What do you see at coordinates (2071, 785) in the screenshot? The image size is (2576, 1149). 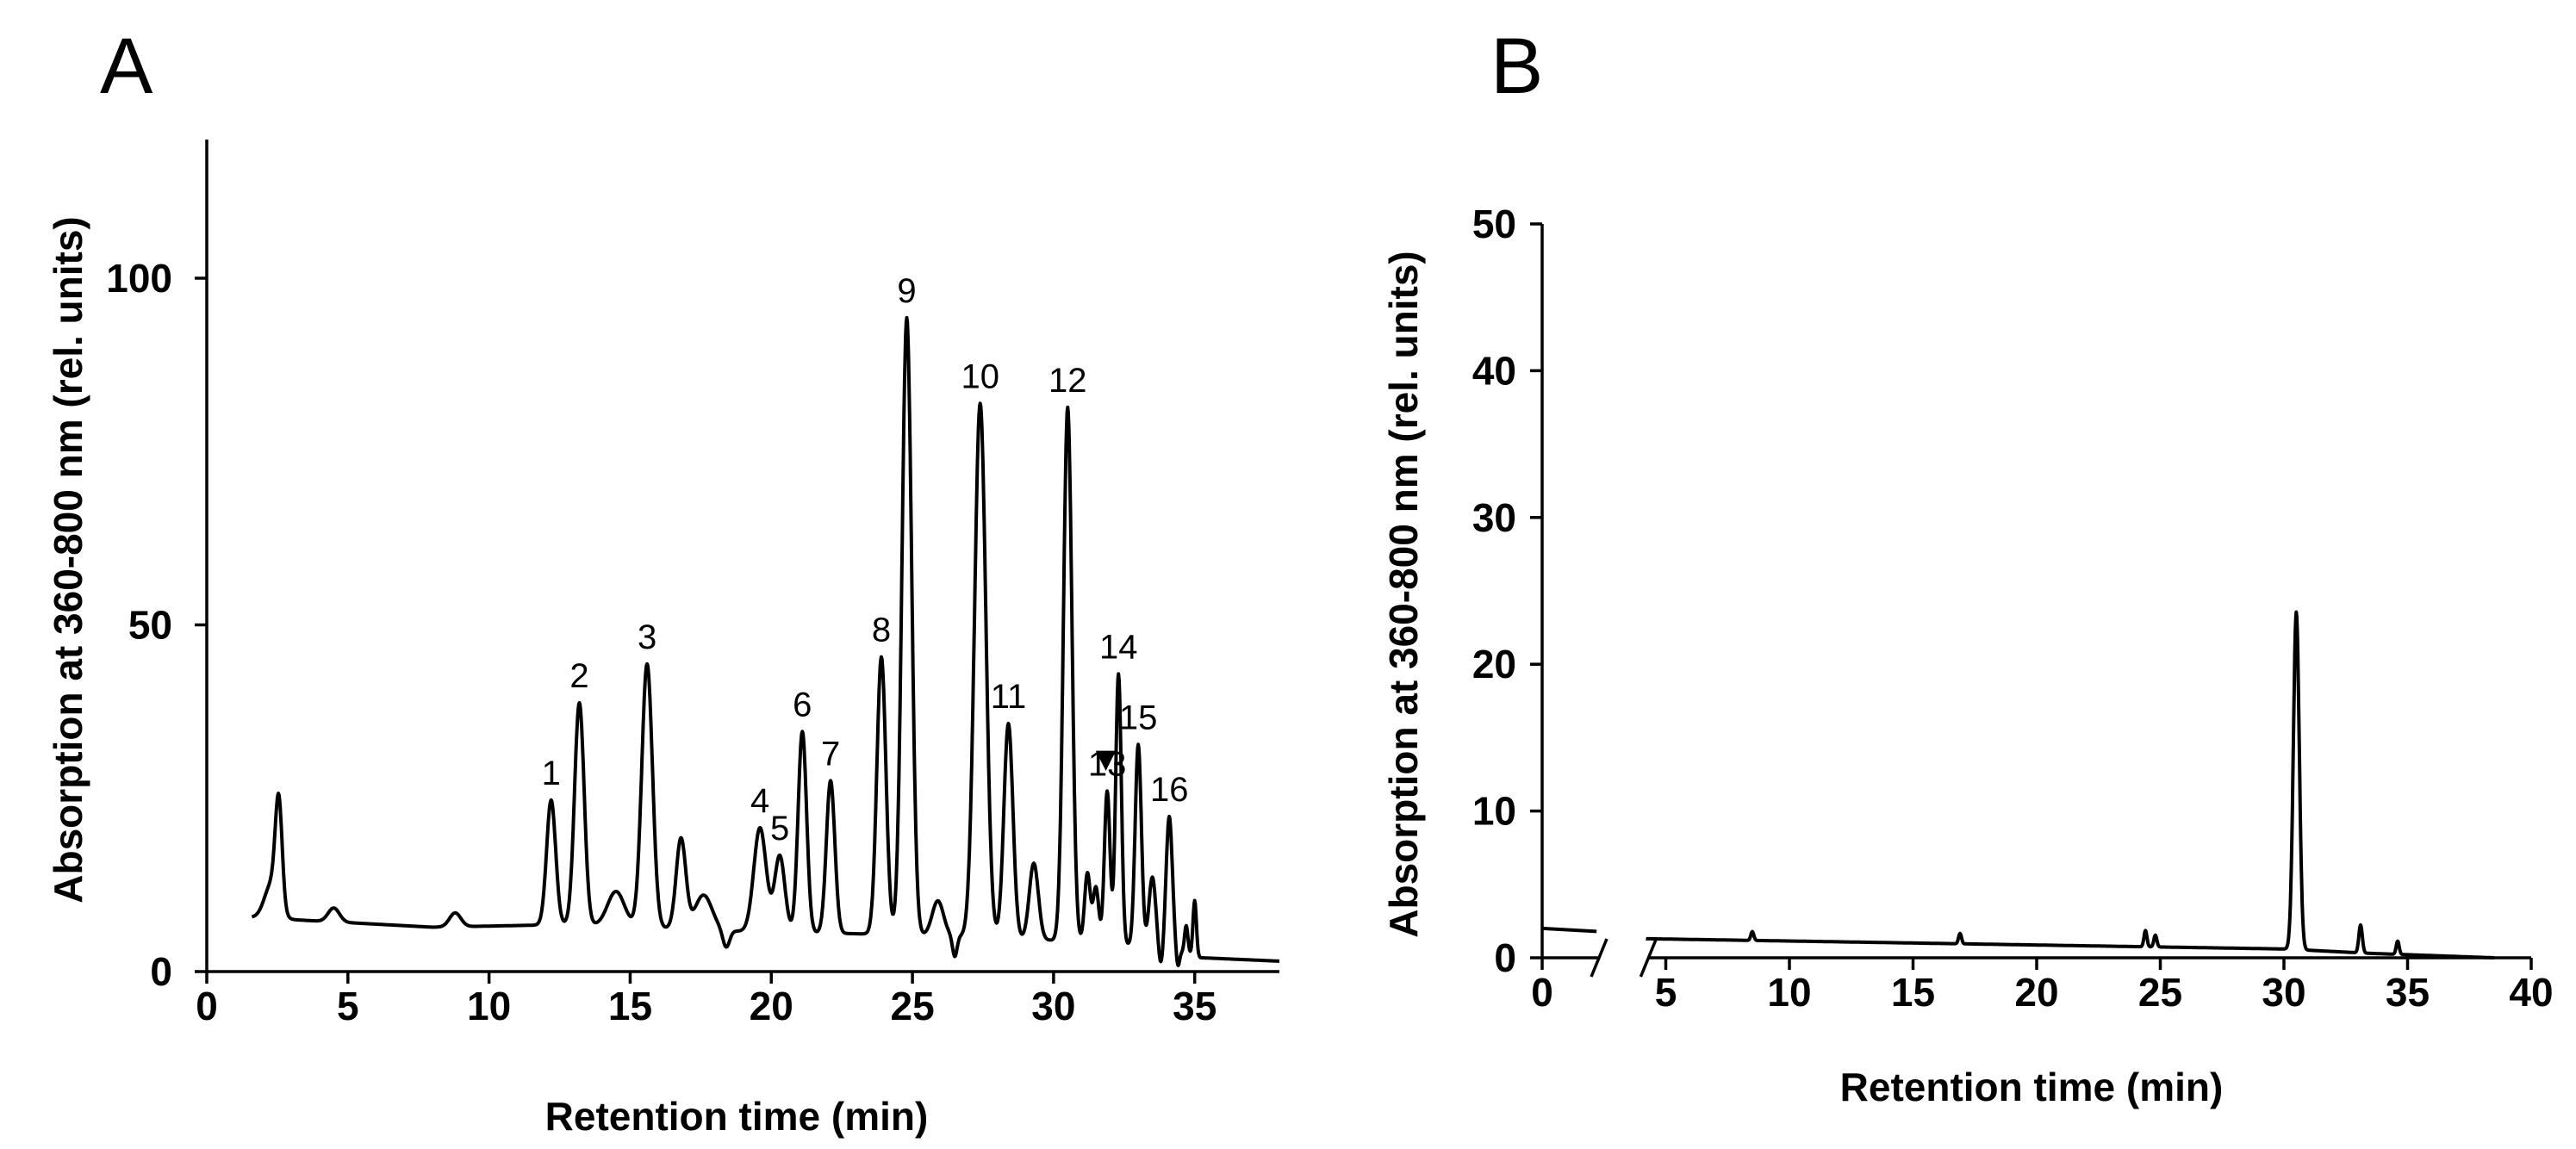 I see `panel-b-chromatogram-trace` at bounding box center [2071, 785].